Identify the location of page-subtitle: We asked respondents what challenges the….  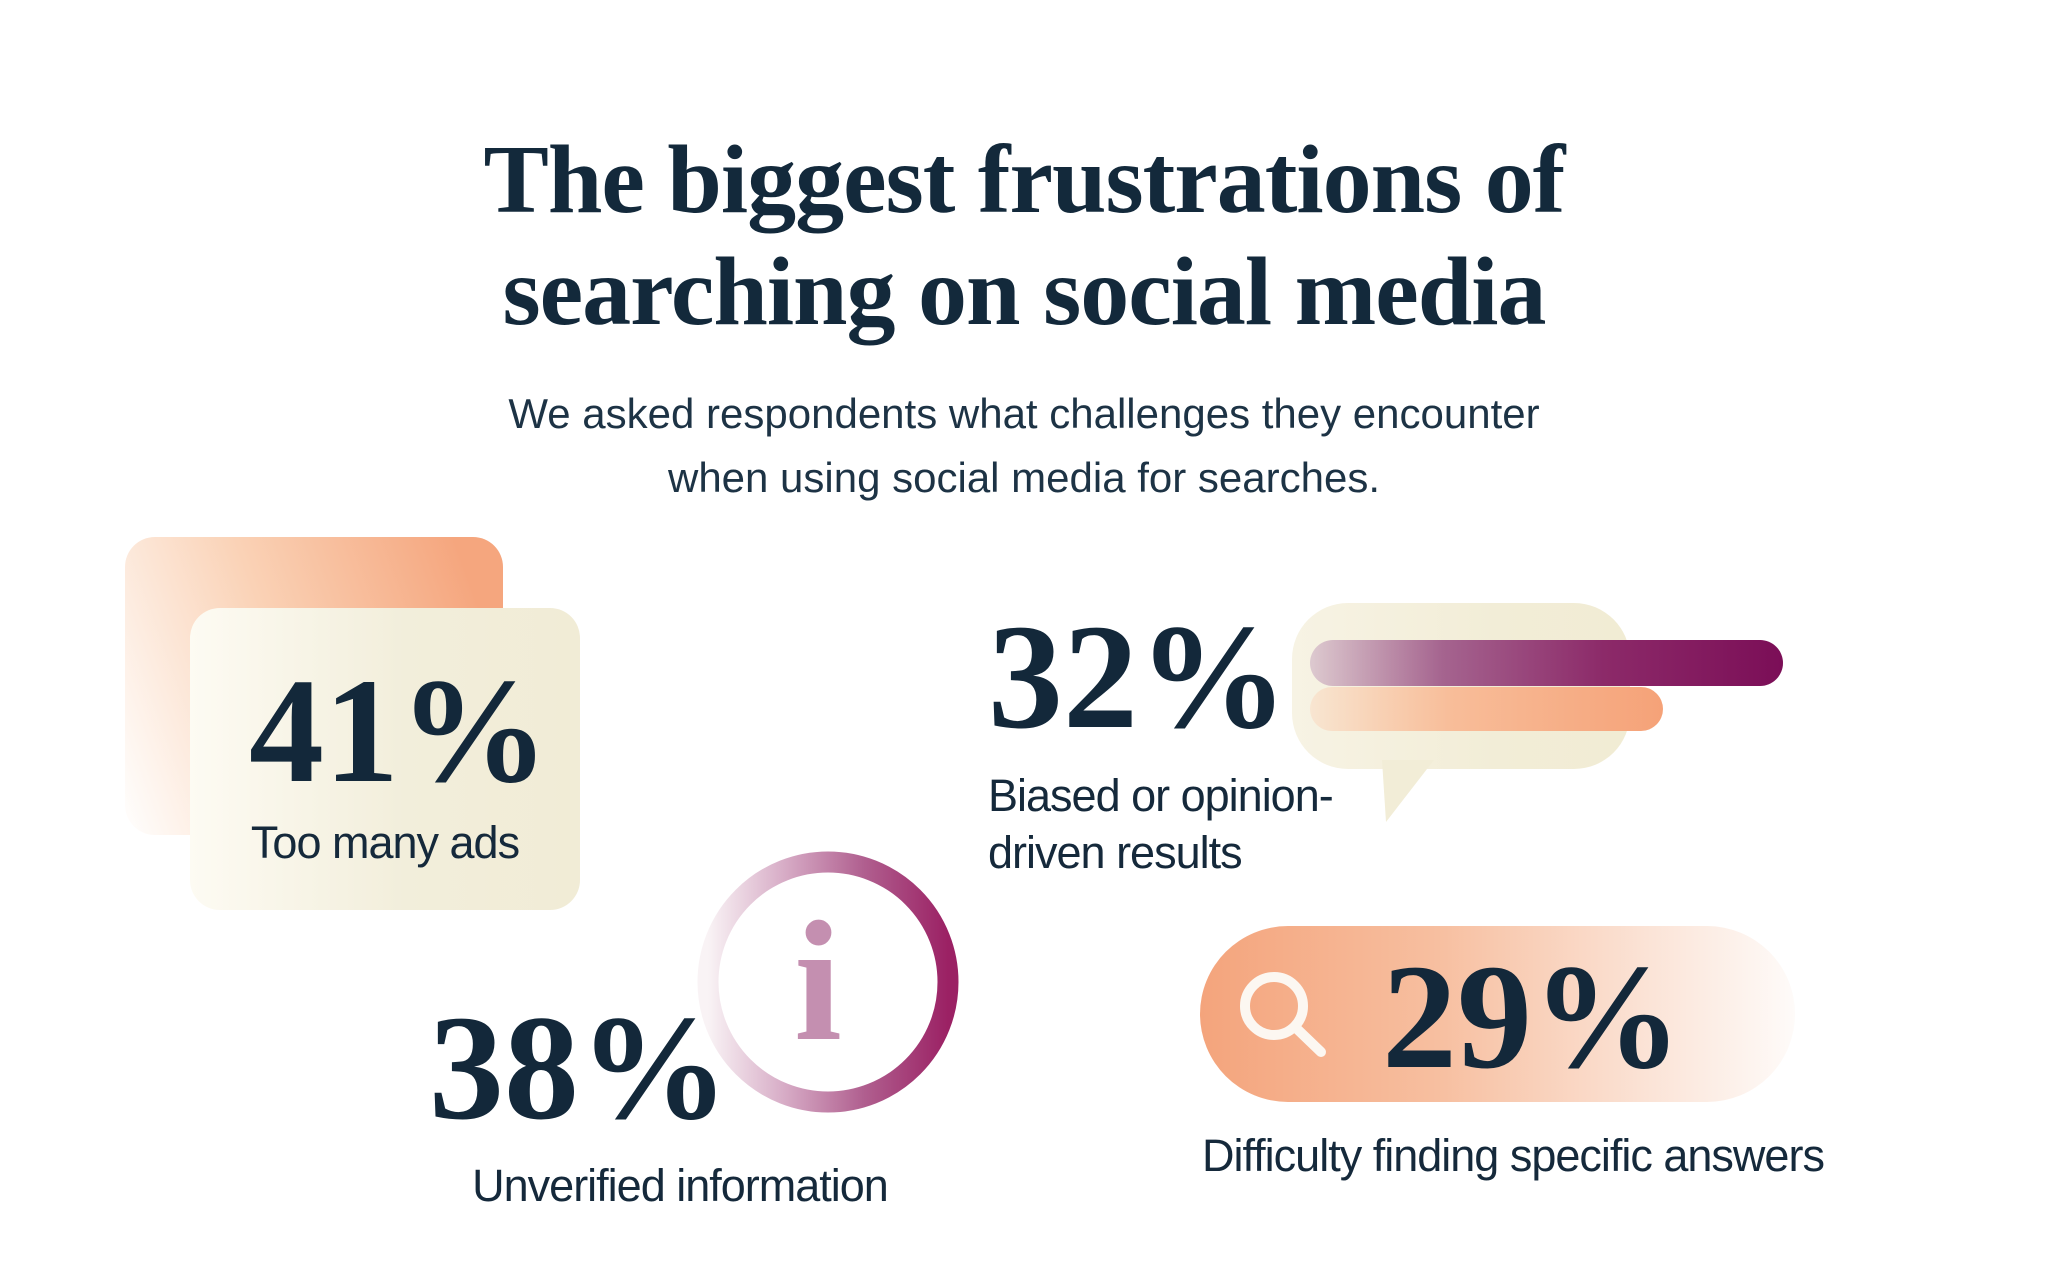
(1024, 446).